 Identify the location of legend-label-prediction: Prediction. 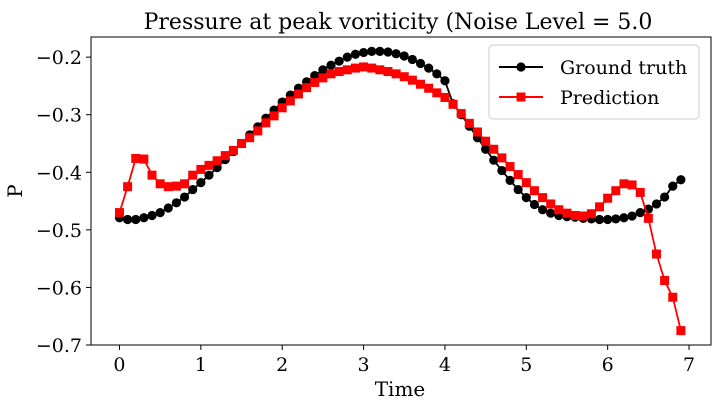
(609, 98).